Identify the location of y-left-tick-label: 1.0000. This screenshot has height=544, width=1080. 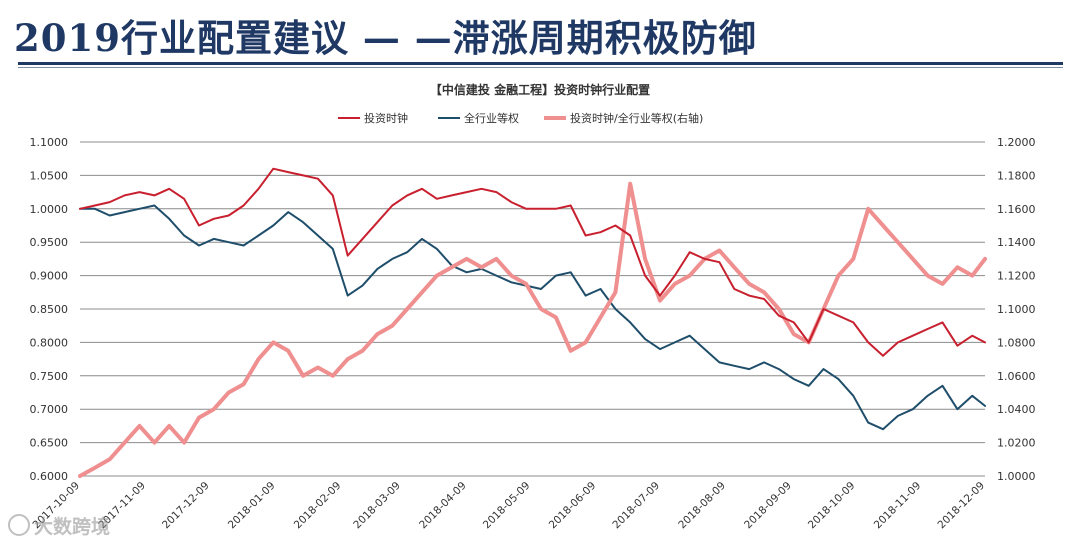
(49, 209).